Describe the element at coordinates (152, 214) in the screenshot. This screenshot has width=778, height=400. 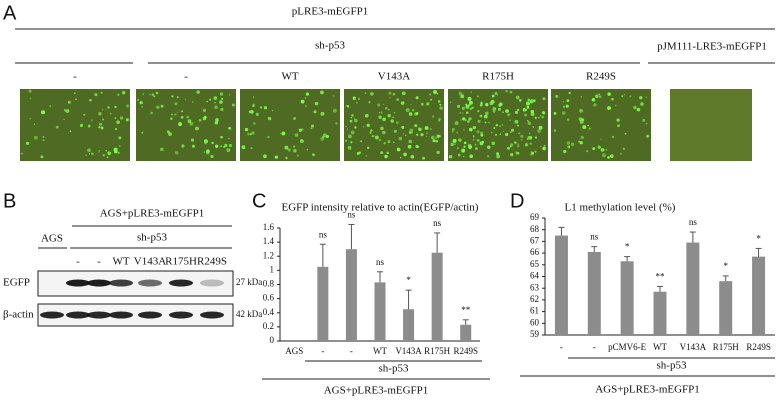
I see `construct-label: AGS+pLRE3-mEGFP1` at that location.